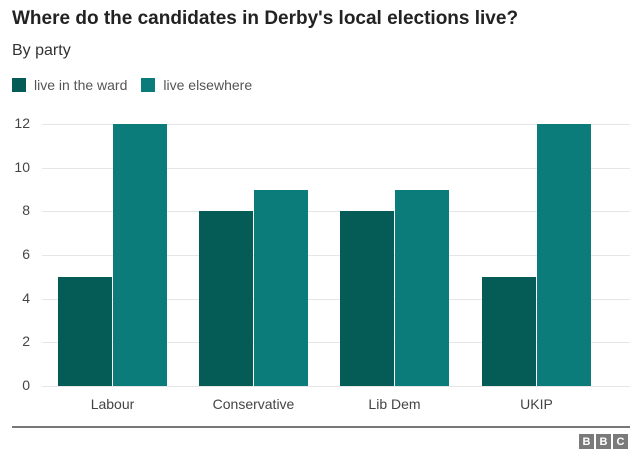 This screenshot has height=463, width=640. Describe the element at coordinates (139, 85) in the screenshot. I see `legend: live in the ward live elsewhere` at that location.